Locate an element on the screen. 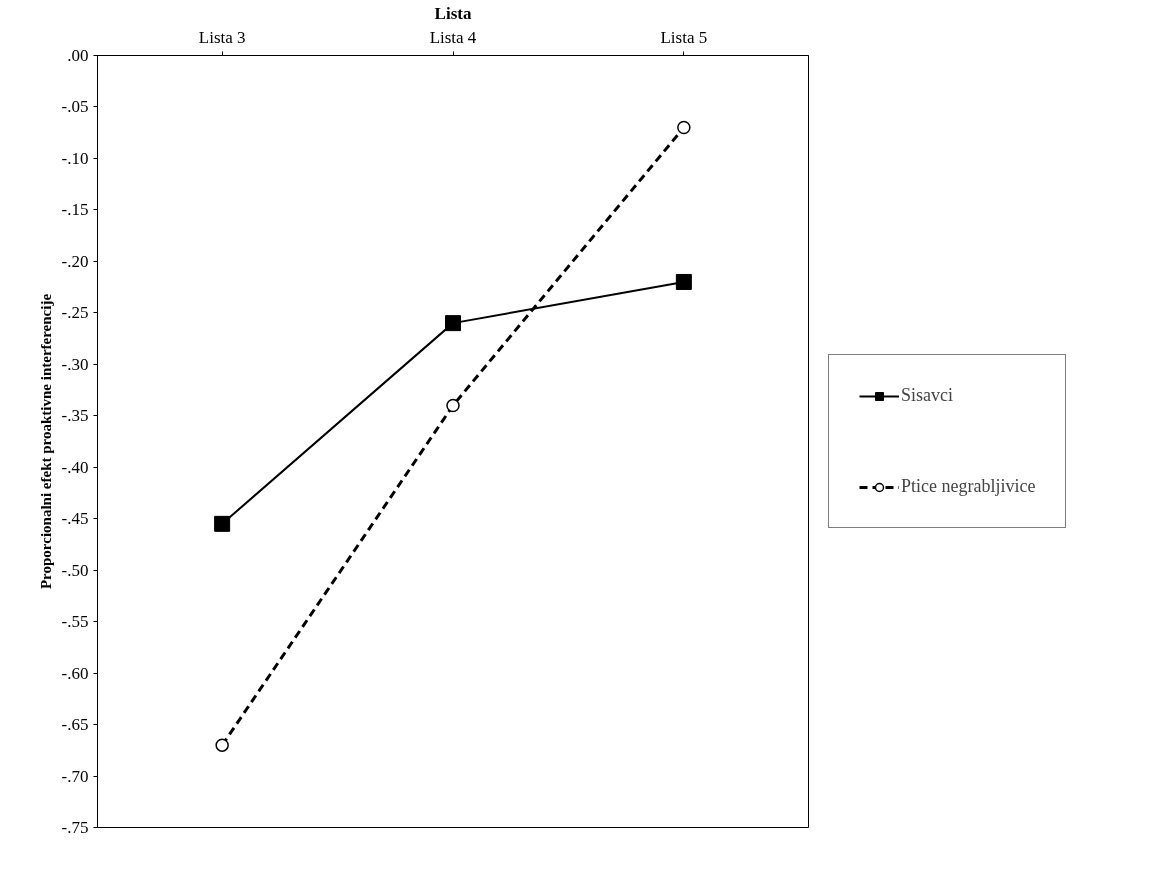  y-axis-title: Proporcionalni efekt proaktivne interferencije is located at coordinates (45, 441).